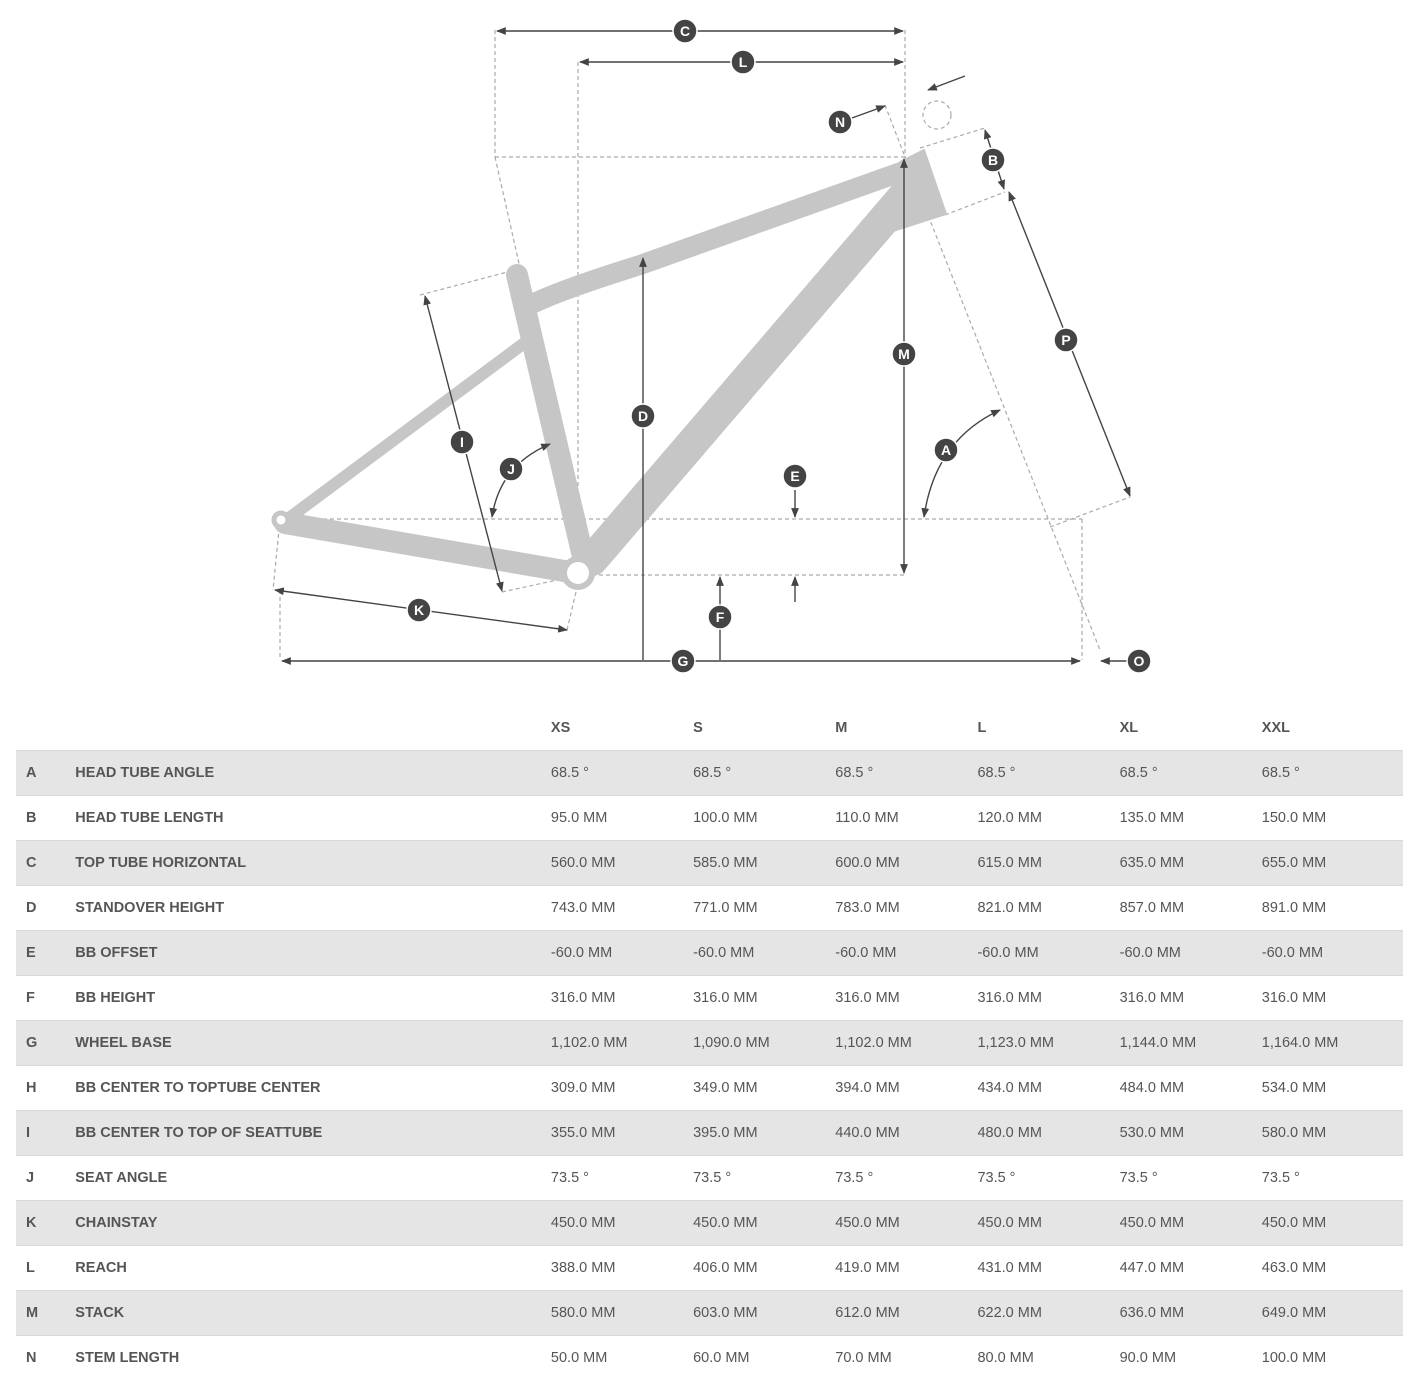 This screenshot has height=1380, width=1418. I want to click on row-value: 80.0 MM, so click(1047, 1358).